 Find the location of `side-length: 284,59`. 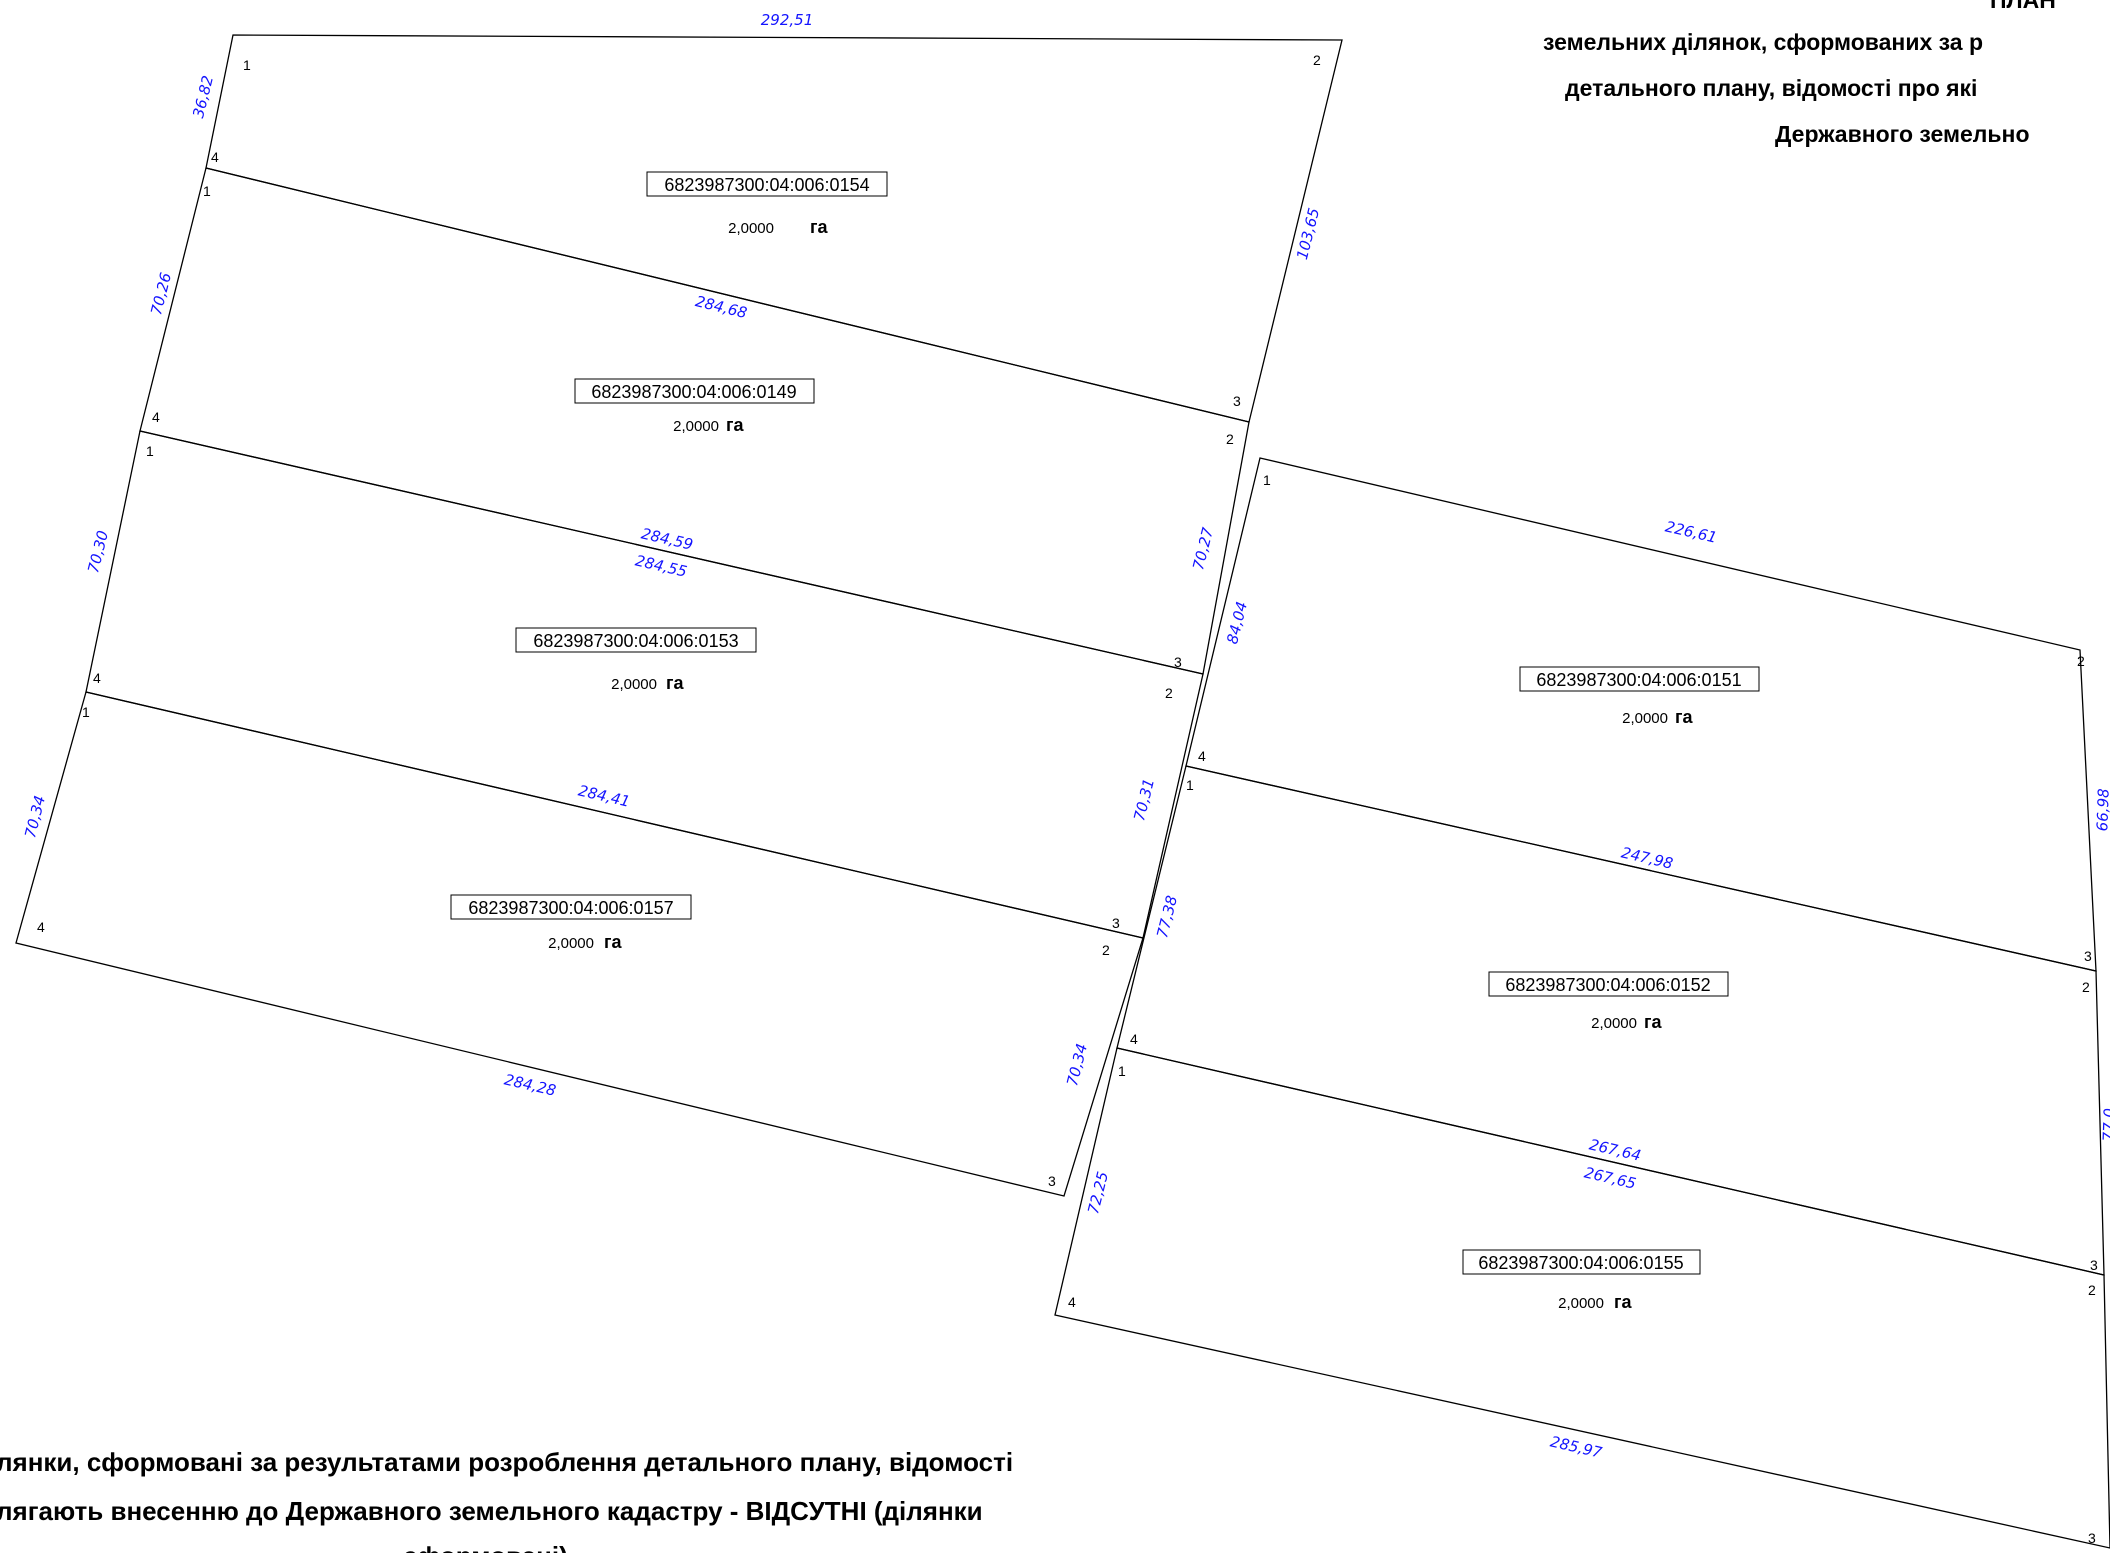

side-length: 284,59 is located at coordinates (667, 538).